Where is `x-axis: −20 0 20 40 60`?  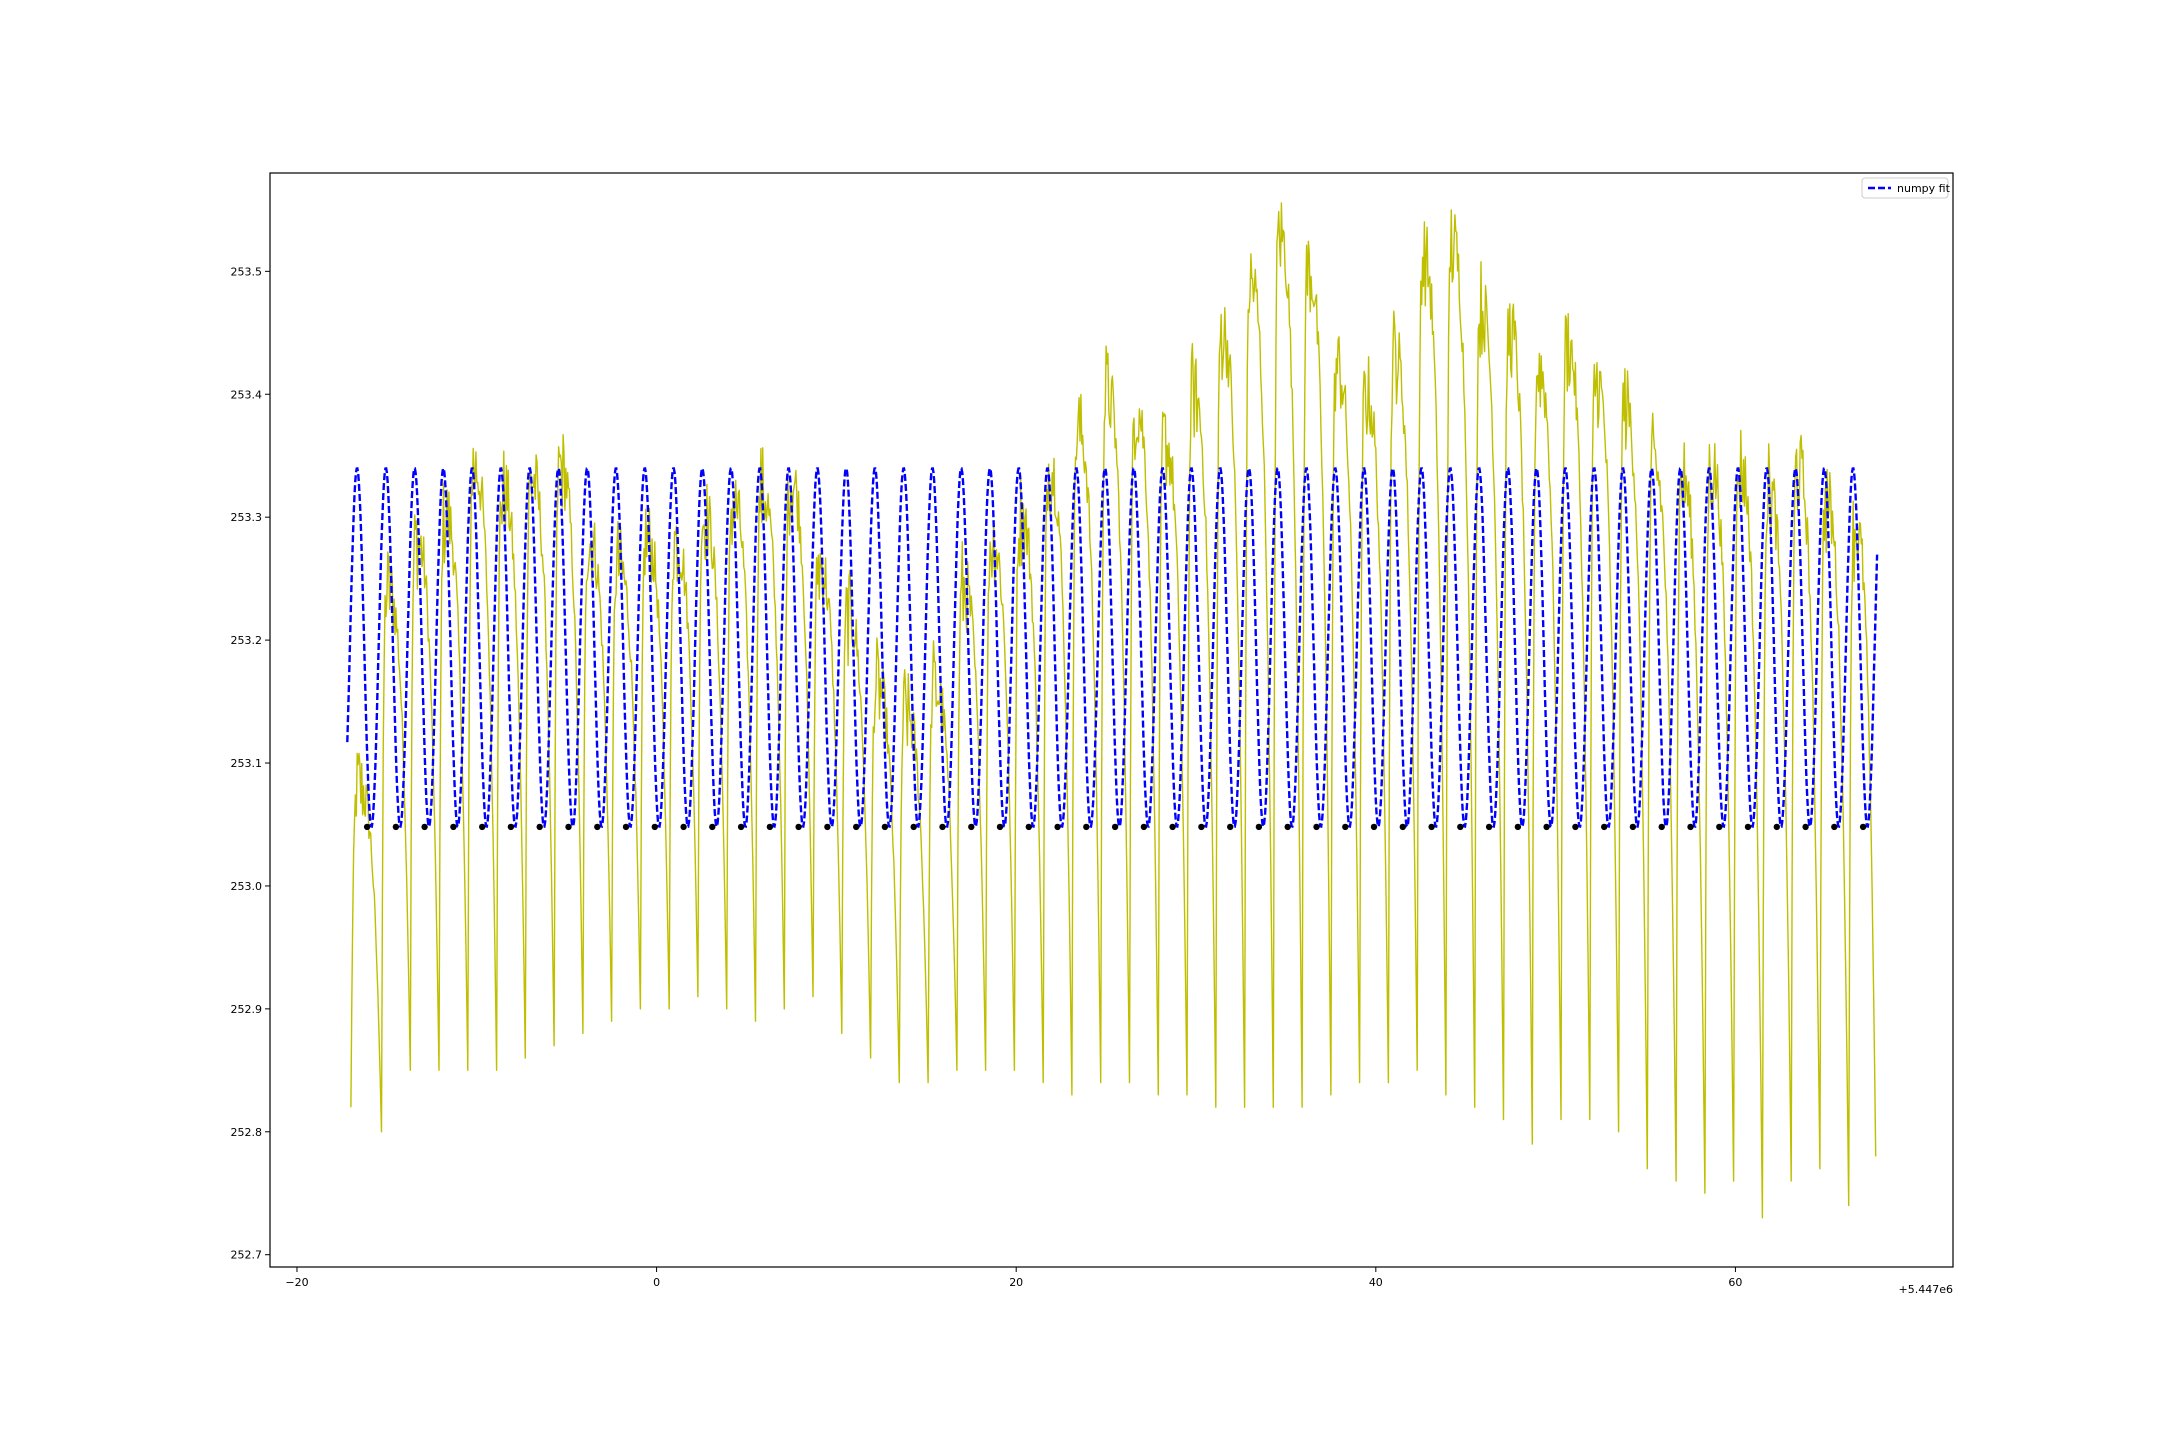
x-axis: −20 0 20 40 60 is located at coordinates (1013, 1278).